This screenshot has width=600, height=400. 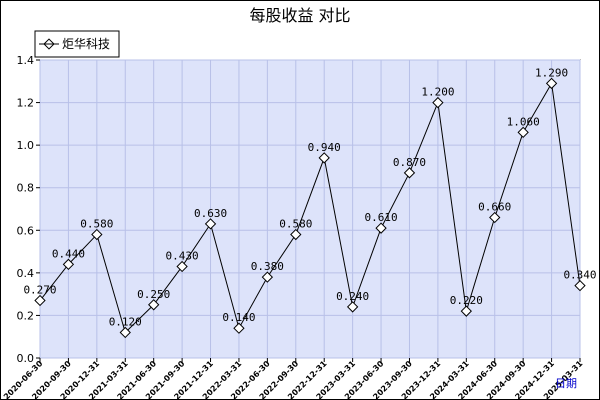 What do you see at coordinates (437, 92) in the screenshot?
I see `data-label: 1.200` at bounding box center [437, 92].